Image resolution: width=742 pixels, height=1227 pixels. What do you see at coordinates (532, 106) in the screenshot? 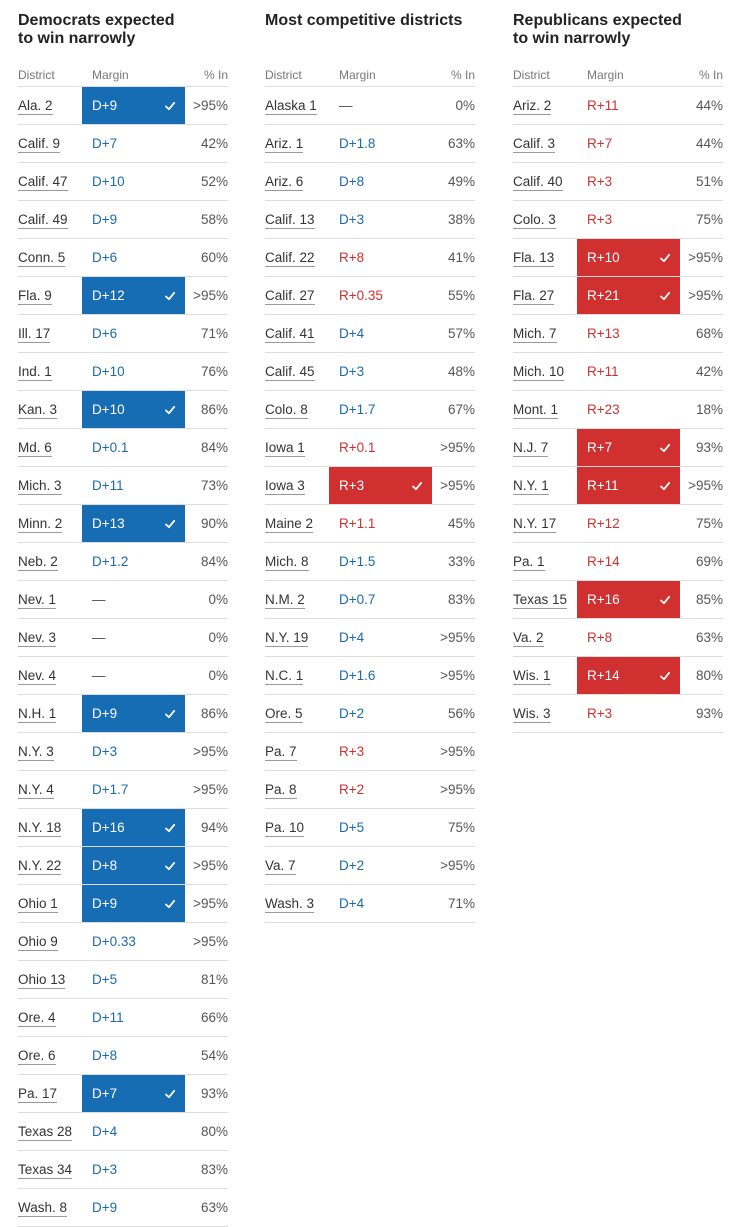
I see `district-link: Ariz. 2` at bounding box center [532, 106].